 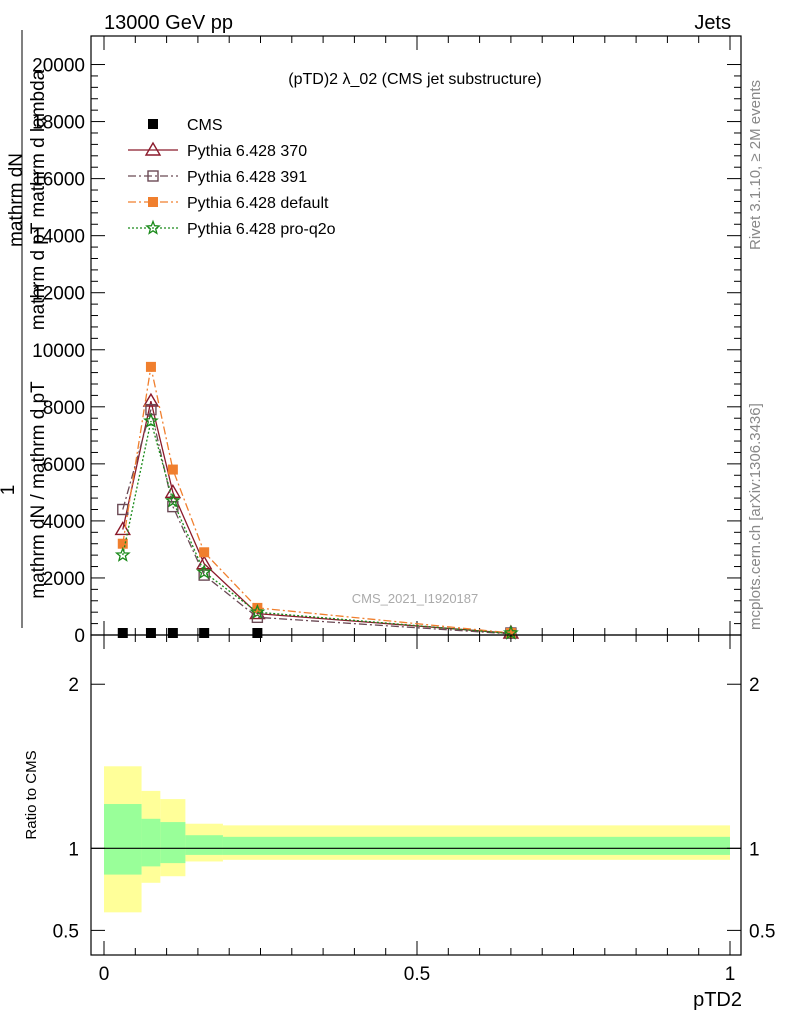 I want to click on ratio-y-tick-label-right: 2, so click(x=754, y=685).